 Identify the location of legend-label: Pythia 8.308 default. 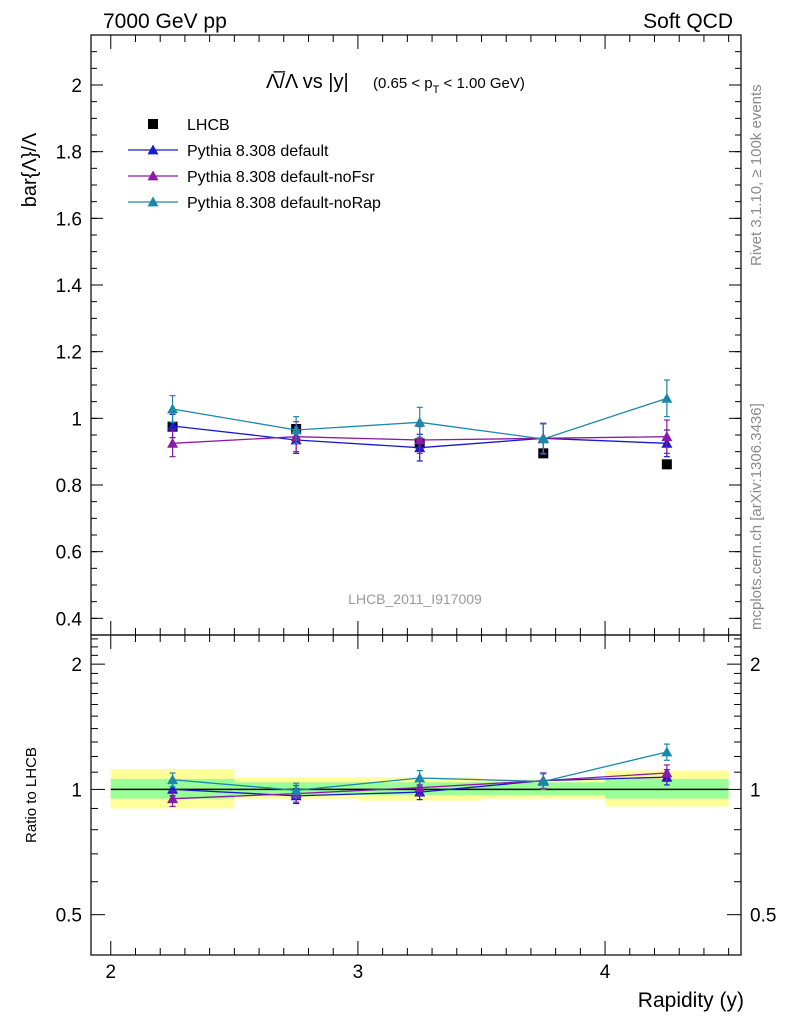
(258, 151).